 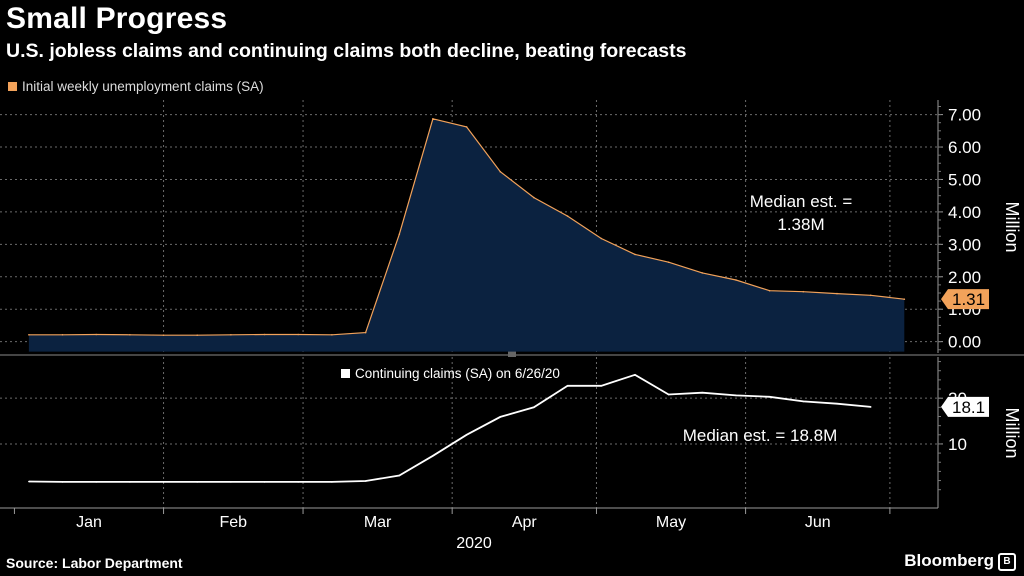 I want to click on annotation-continuing: Median est. = 18.8M, so click(x=760, y=435).